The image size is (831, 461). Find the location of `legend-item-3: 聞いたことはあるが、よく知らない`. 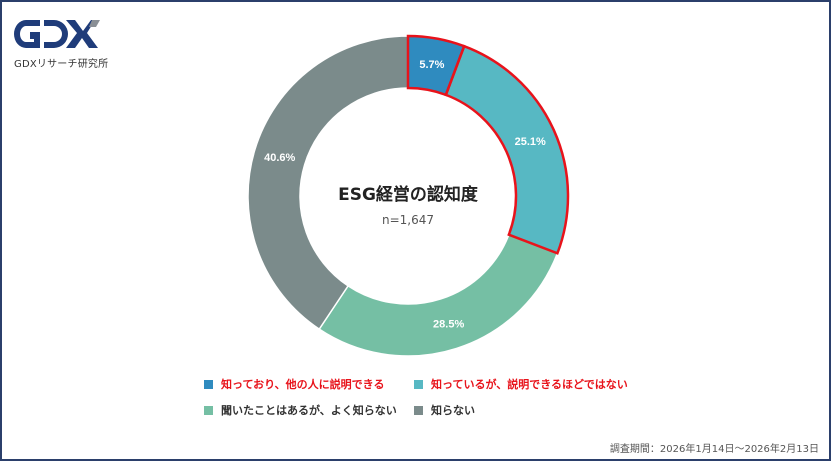

legend-item-3: 聞いたことはあるが、よく知らない is located at coordinates (300, 410).